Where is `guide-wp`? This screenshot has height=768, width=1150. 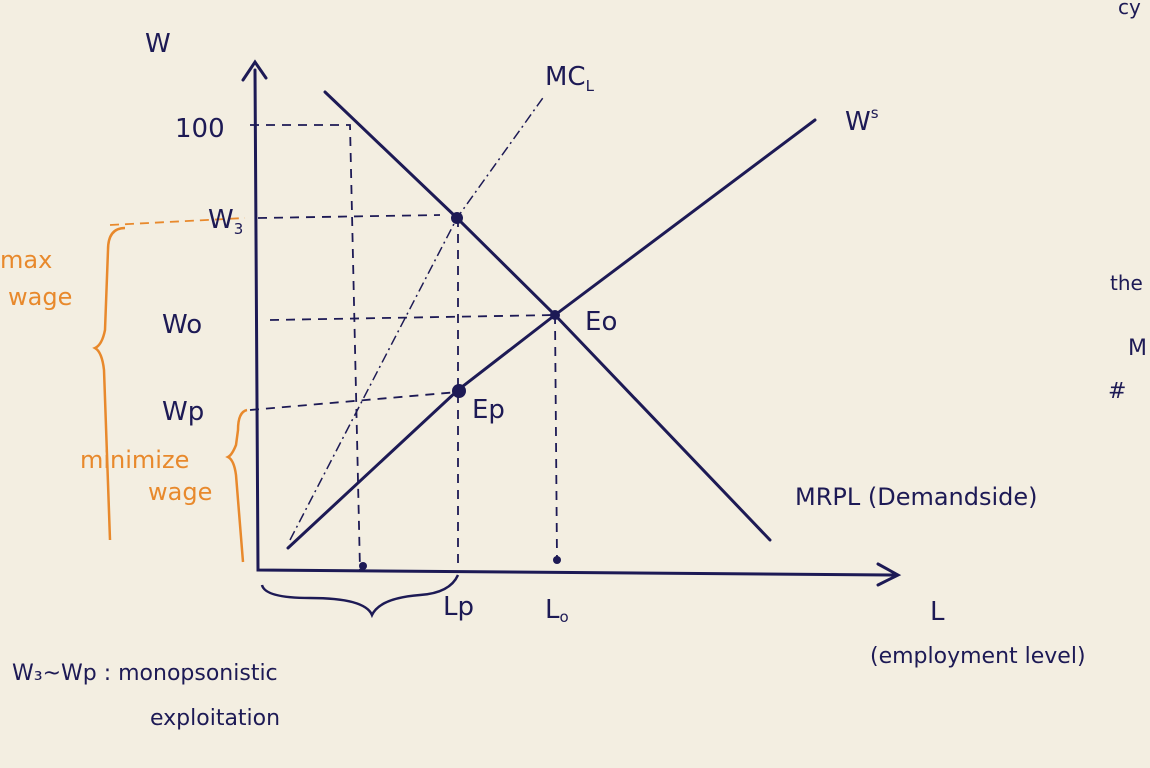
guide-wp is located at coordinates (354, 401).